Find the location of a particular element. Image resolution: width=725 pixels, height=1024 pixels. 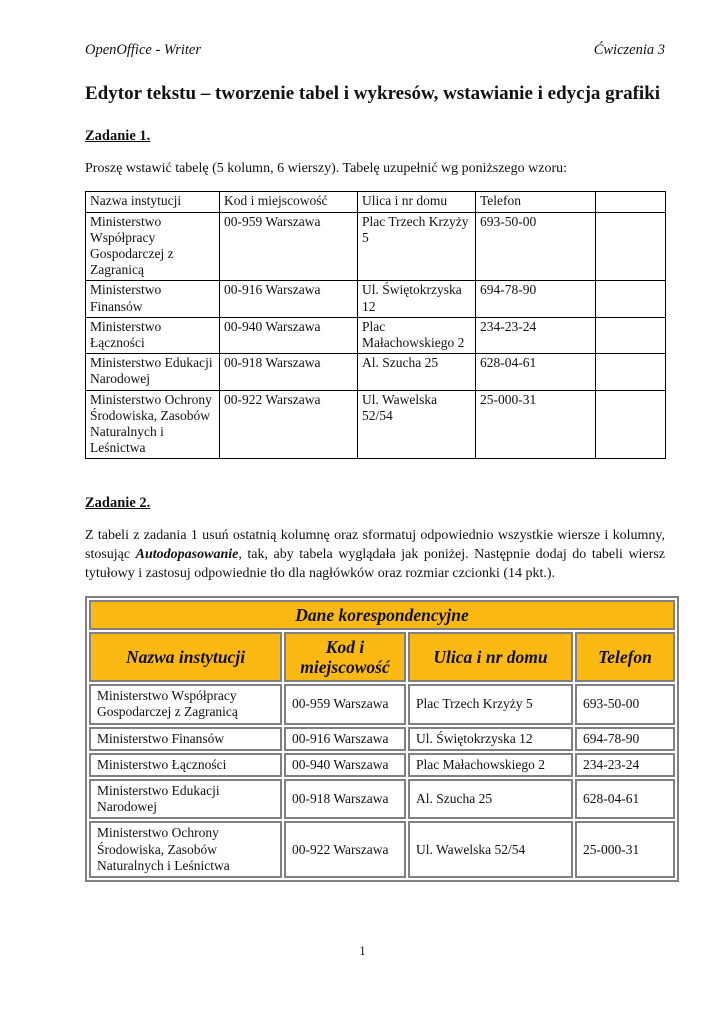

table-title-cell: Dane korespondencyjne is located at coordinates (382, 615).